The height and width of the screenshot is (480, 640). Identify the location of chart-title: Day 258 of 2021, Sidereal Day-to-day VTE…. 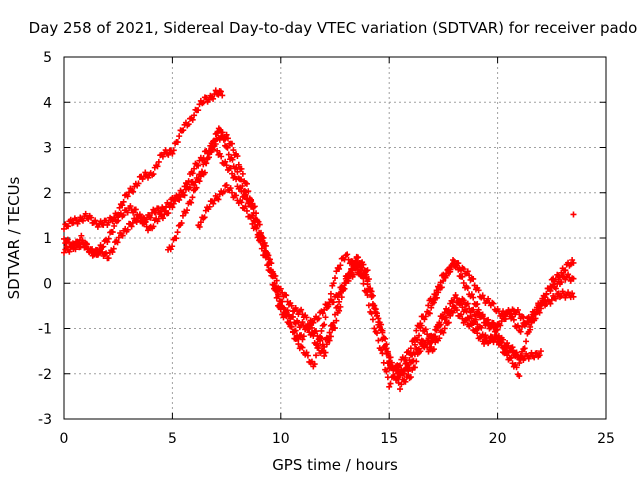
(333, 28).